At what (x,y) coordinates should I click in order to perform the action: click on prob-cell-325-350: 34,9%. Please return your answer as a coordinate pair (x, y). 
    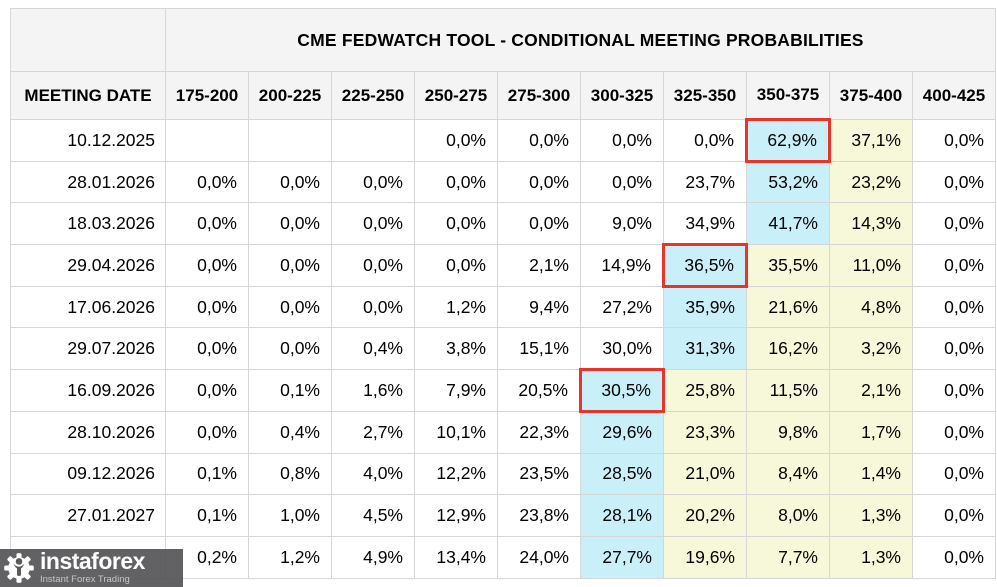
    Looking at the image, I should click on (705, 224).